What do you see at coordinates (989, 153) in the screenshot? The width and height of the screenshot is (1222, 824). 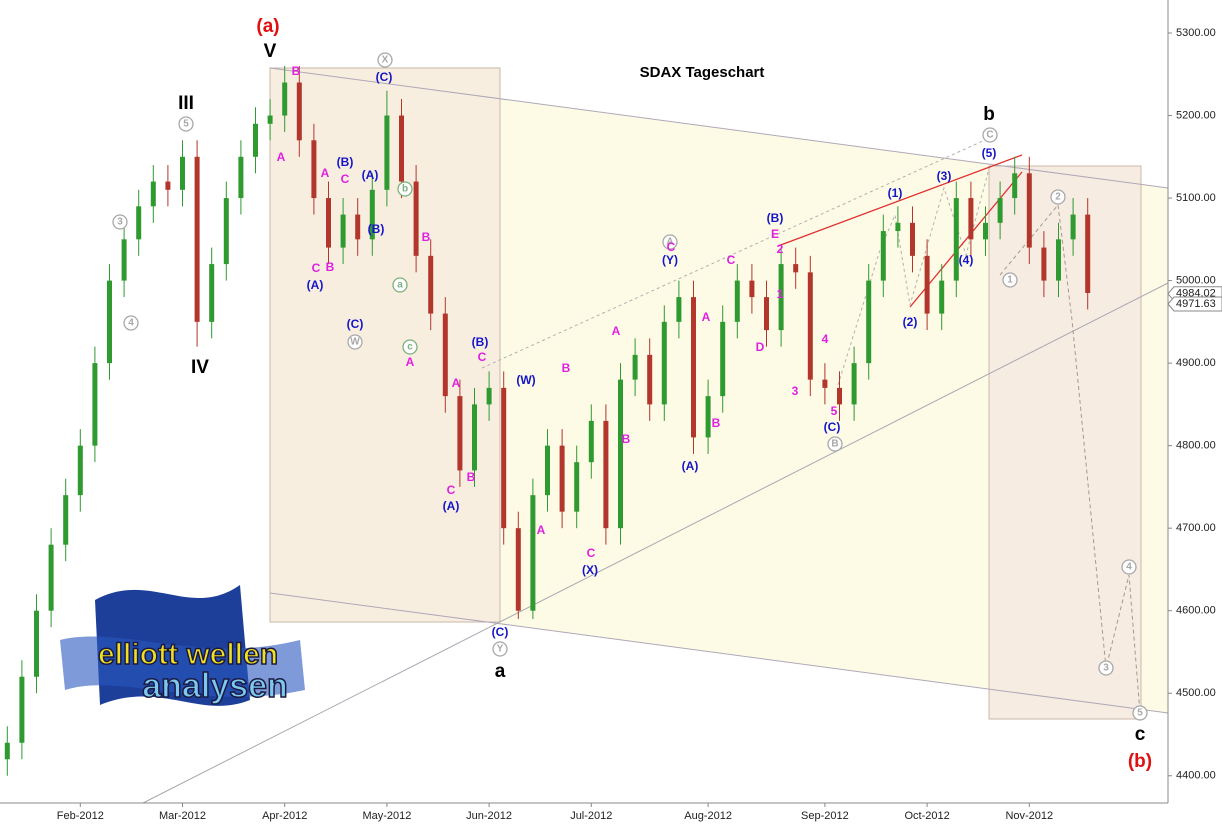 I see `wave-label: (5)` at bounding box center [989, 153].